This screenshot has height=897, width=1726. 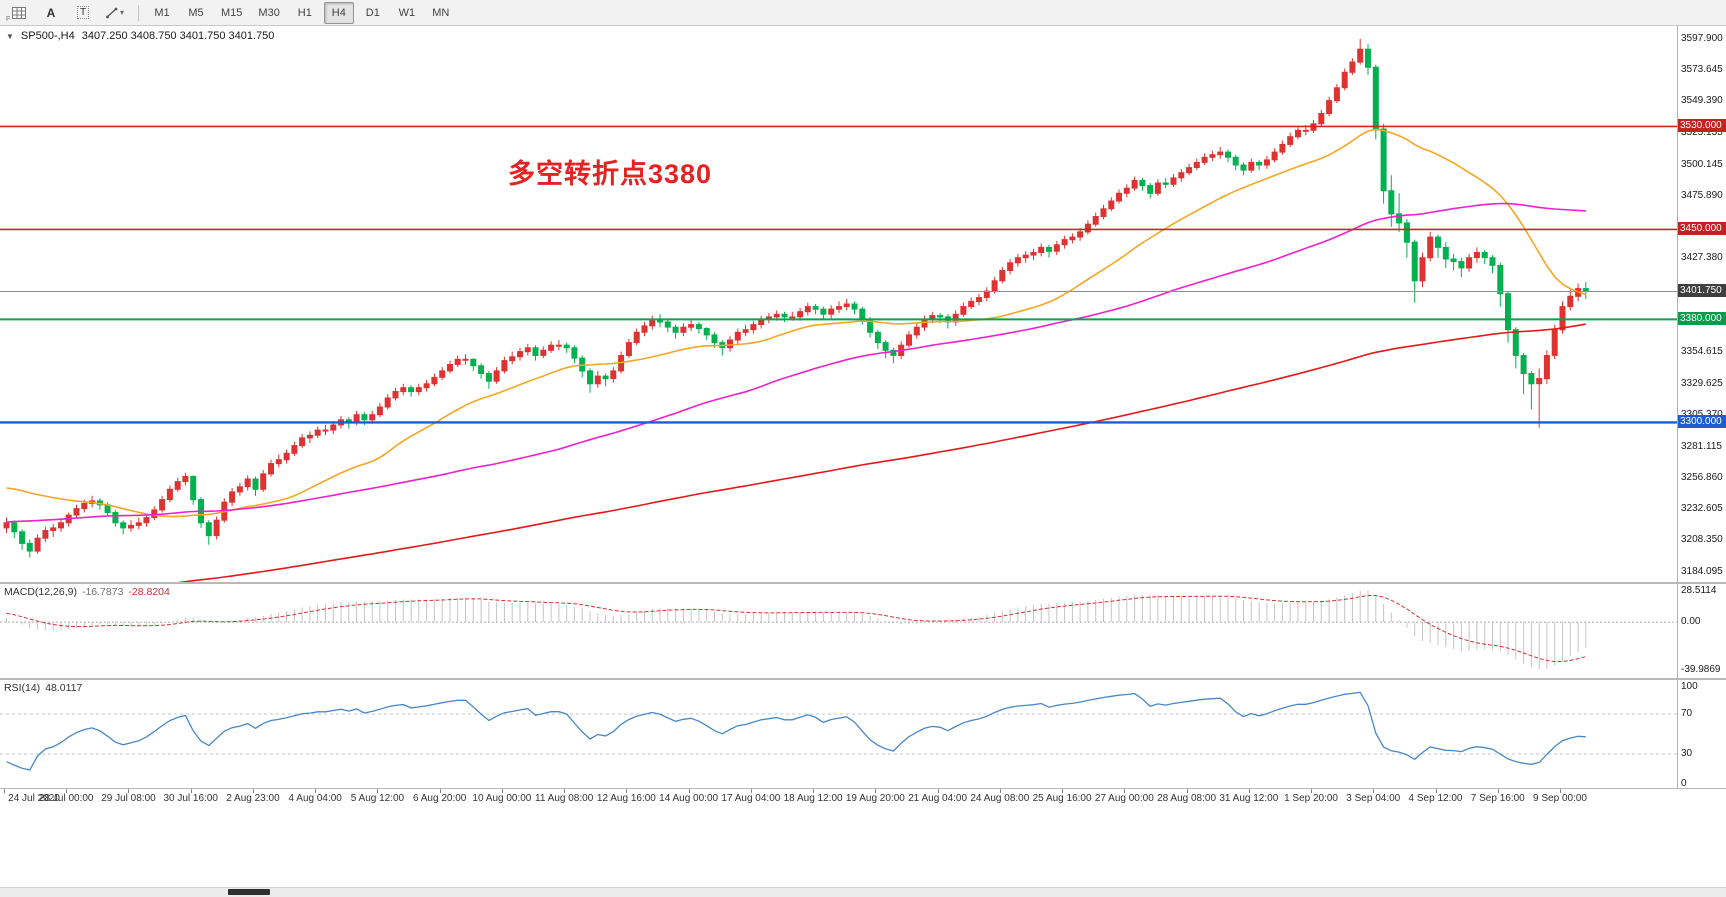 I want to click on macd-plot, so click(x=838, y=631).